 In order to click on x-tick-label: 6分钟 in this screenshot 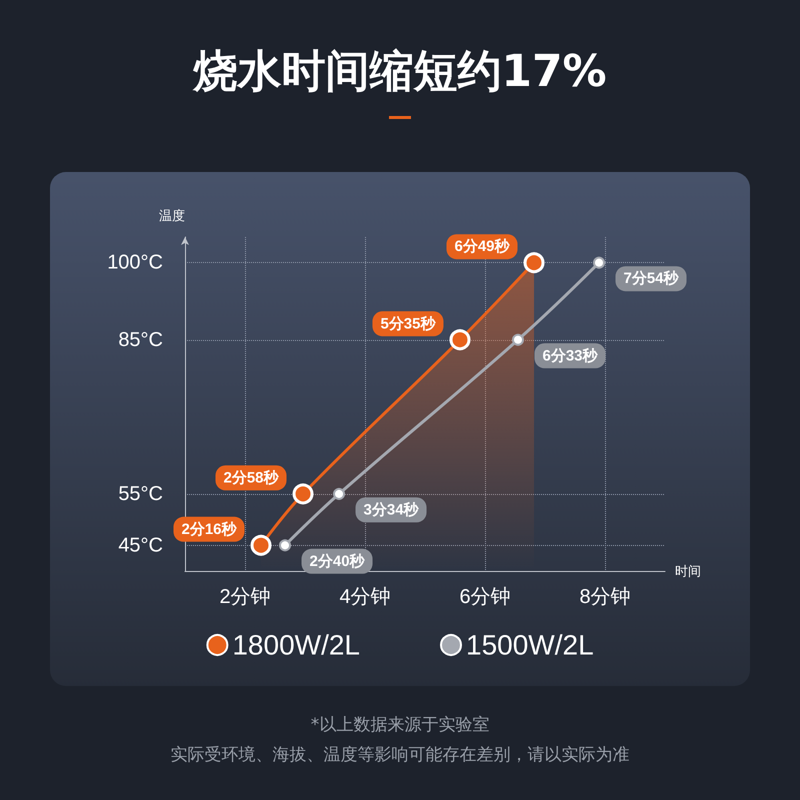, I will do `click(485, 597)`.